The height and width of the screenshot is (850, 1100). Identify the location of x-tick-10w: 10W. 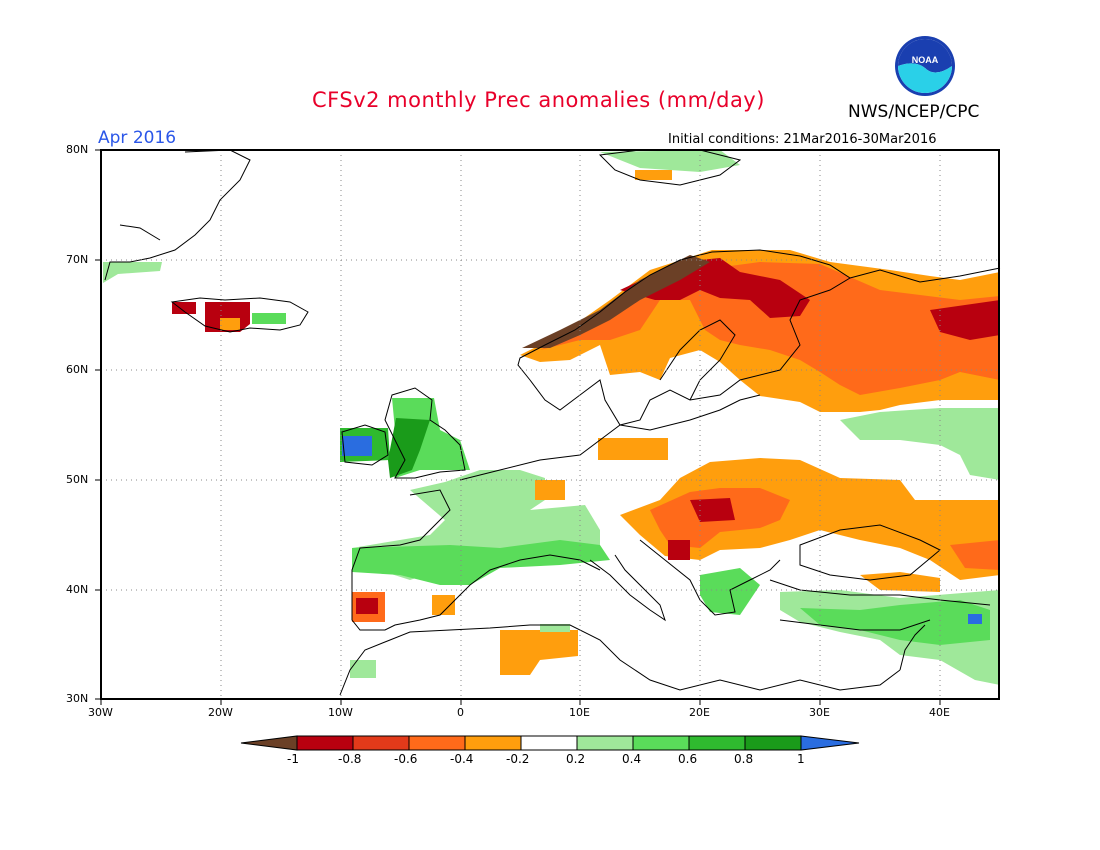
(340, 712).